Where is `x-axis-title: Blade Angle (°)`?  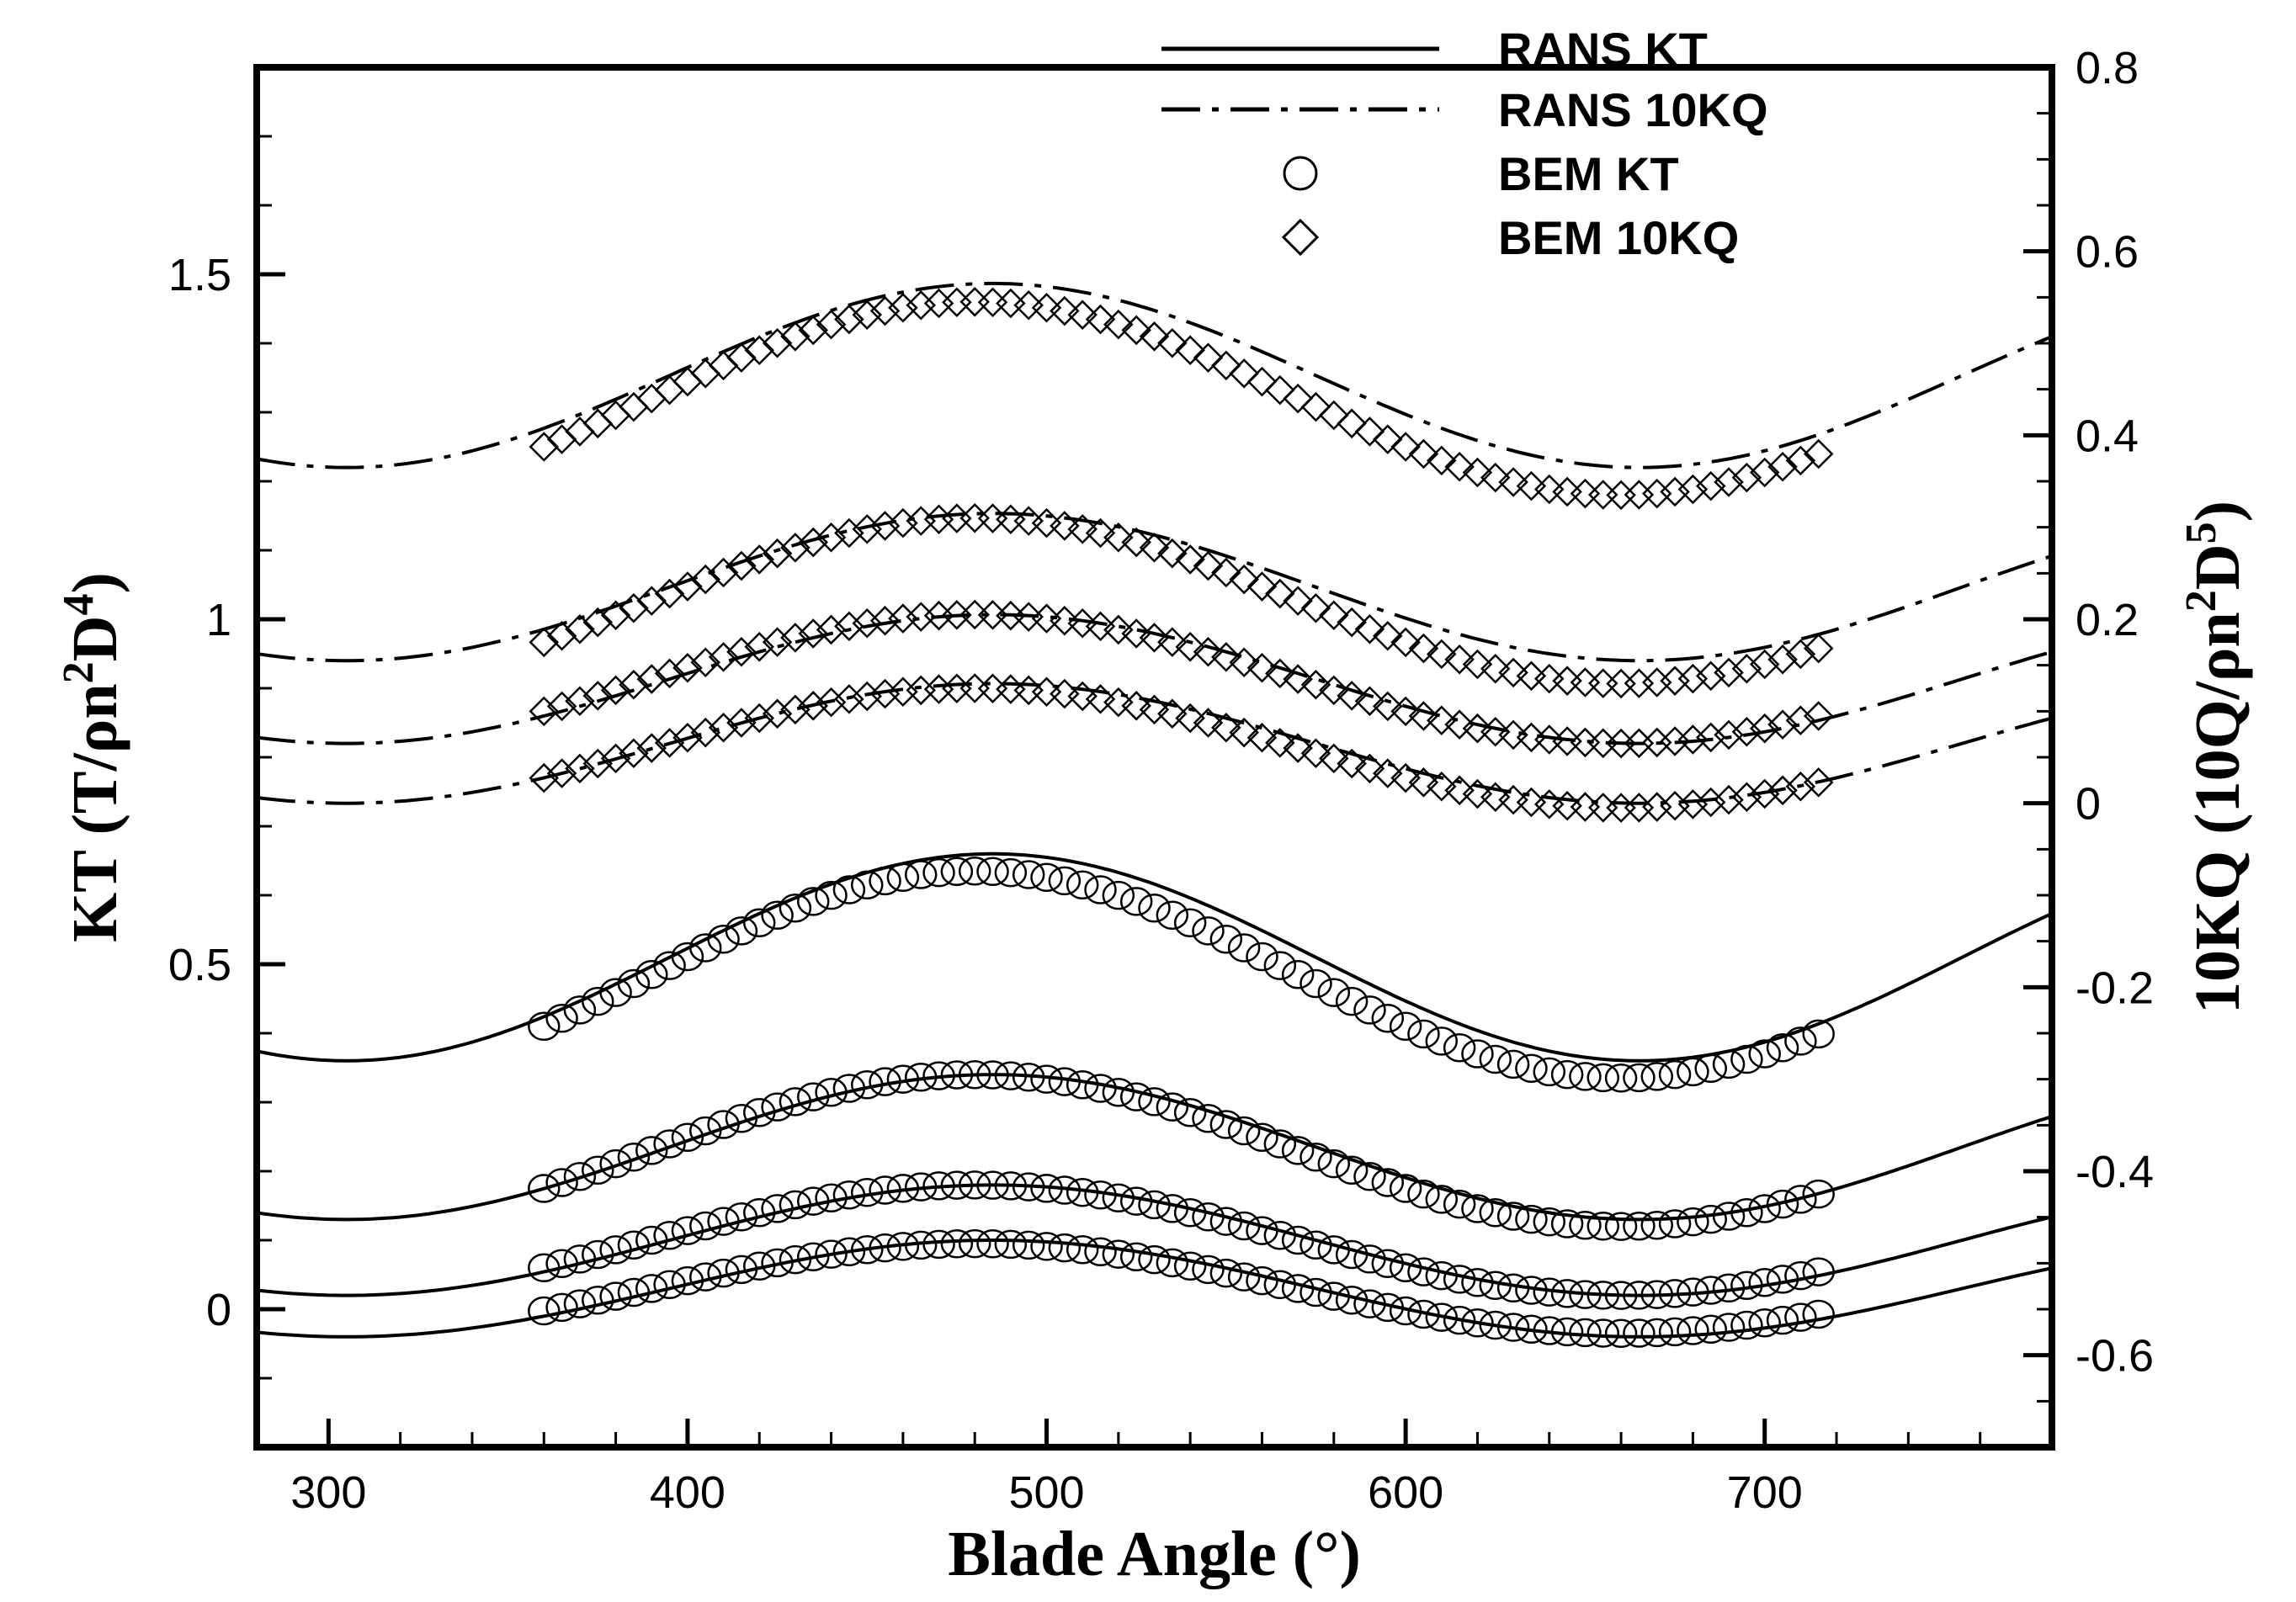 x-axis-title: Blade Angle (°) is located at coordinates (1154, 1554).